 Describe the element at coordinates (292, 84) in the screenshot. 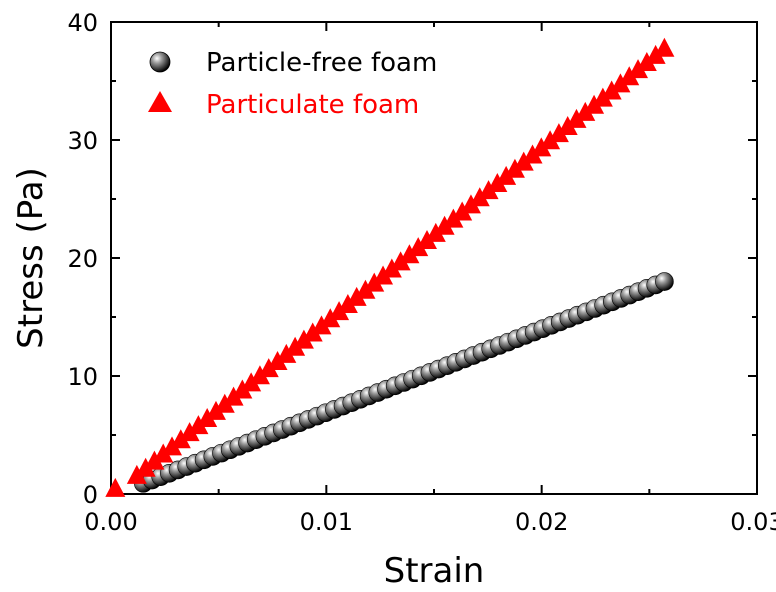

I see `legend: Particle-free foam Particulate foam` at that location.